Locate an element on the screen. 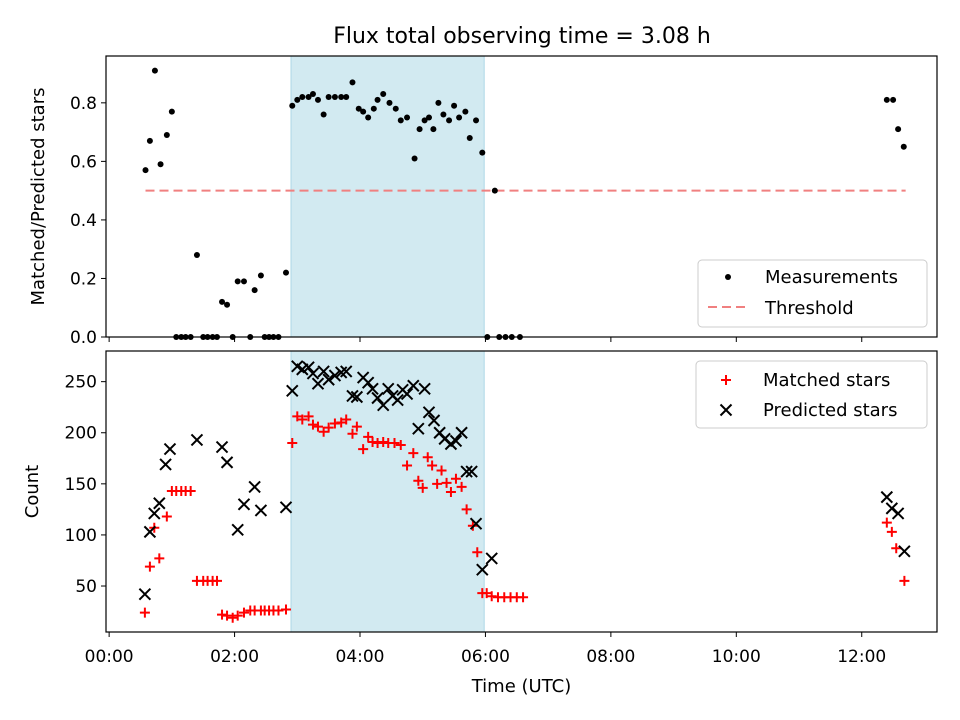  chart-title: Flux total observing time = 3.08 h is located at coordinates (522, 36).